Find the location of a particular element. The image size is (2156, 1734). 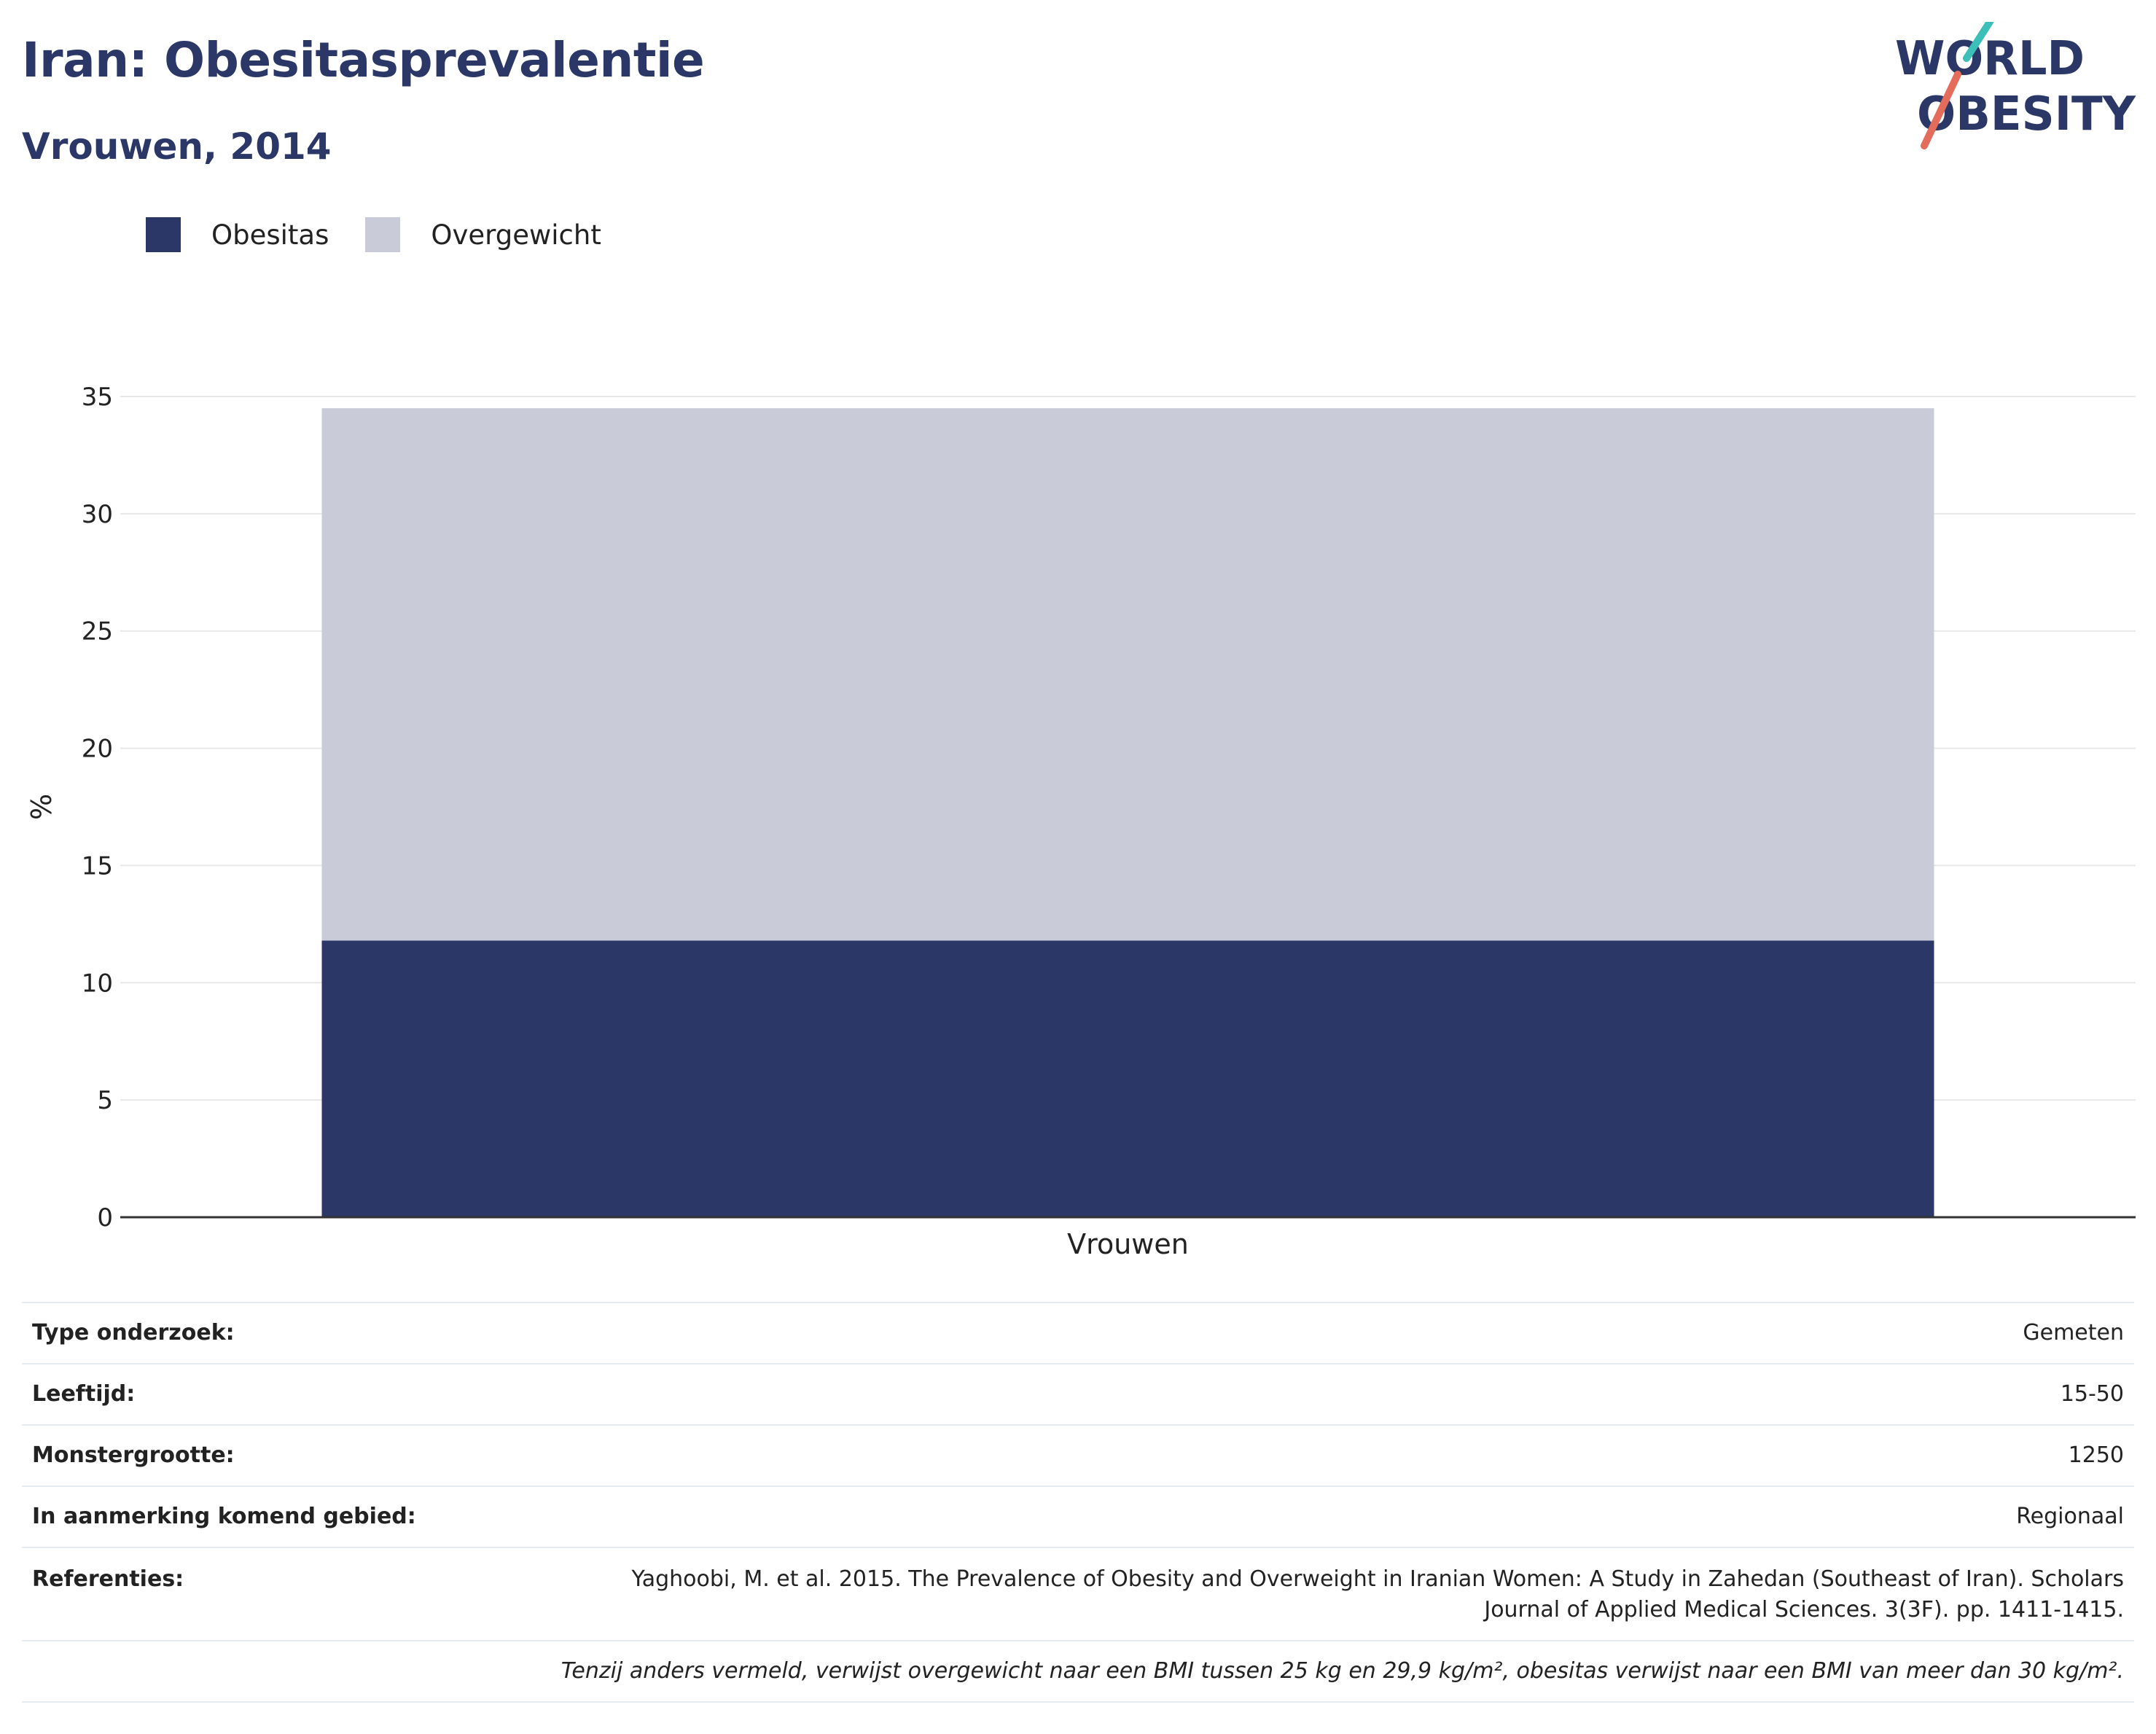

legend-swatch-overgewicht is located at coordinates (383, 234).